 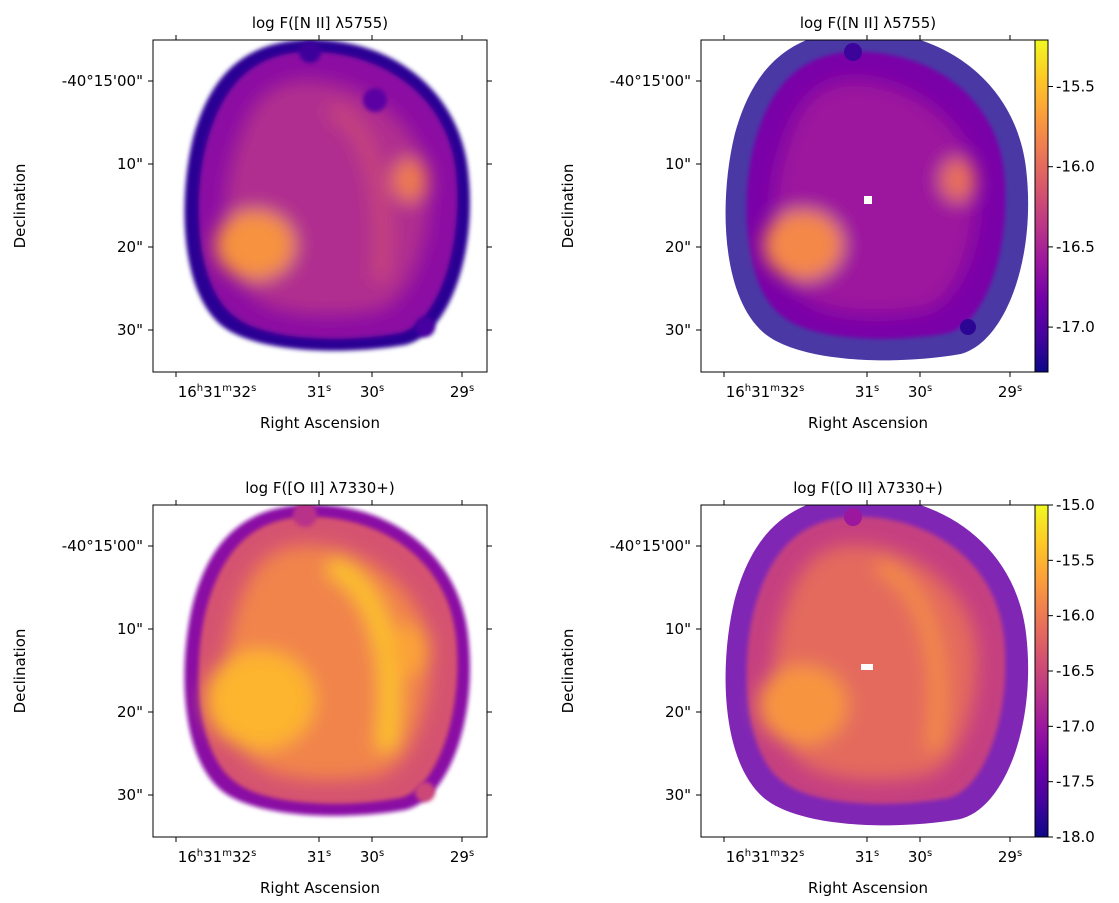 I want to click on colorbar-tick-label: -18.0, so click(x=1075, y=837).